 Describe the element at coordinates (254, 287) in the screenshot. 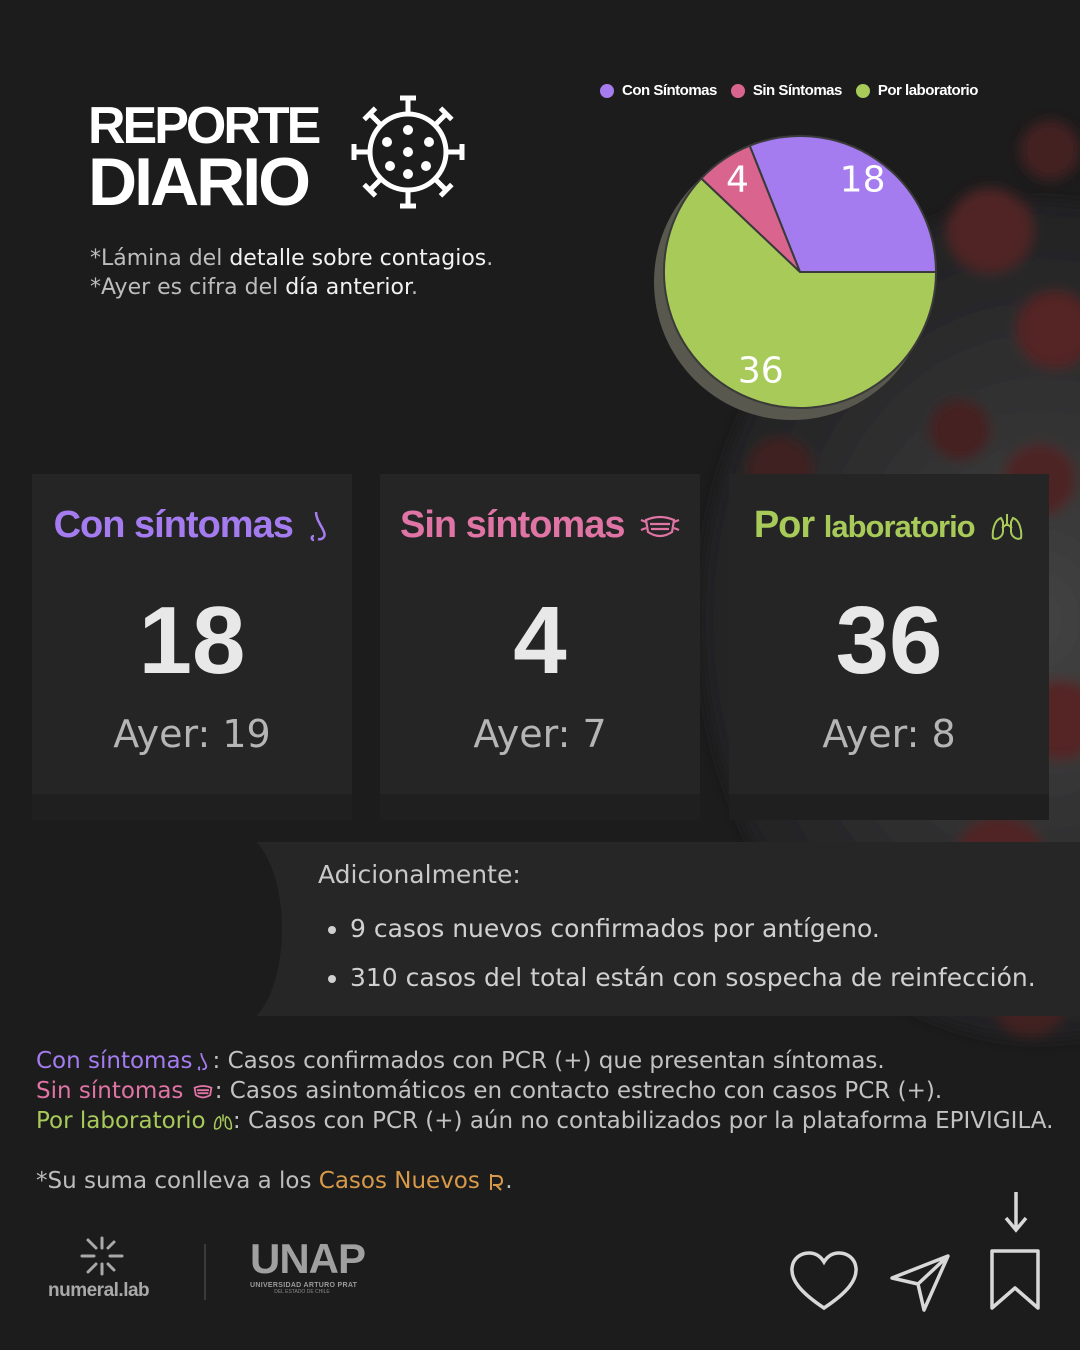

I see `note-2: *Ayer es cifra del día anterior.` at that location.